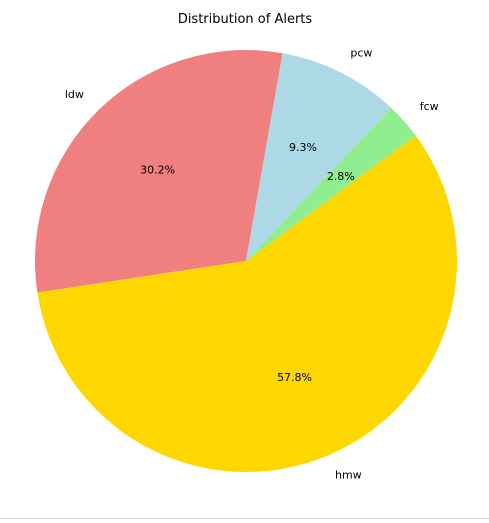 This screenshot has height=523, width=489. I want to click on slice-label-hmw: hmw, so click(348, 474).